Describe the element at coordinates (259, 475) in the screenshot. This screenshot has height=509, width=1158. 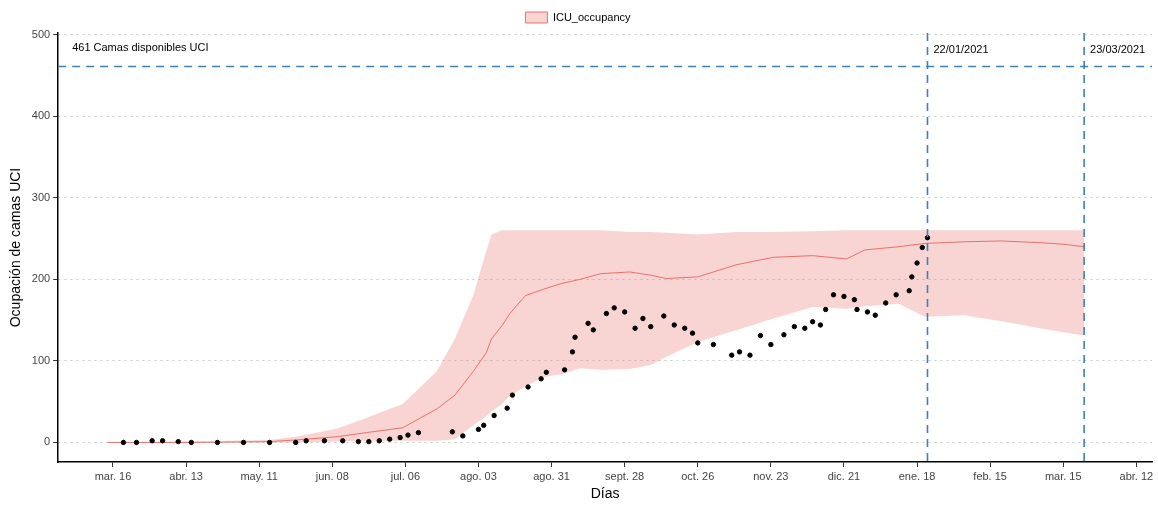
I see `x-tick-label: may. 11` at that location.